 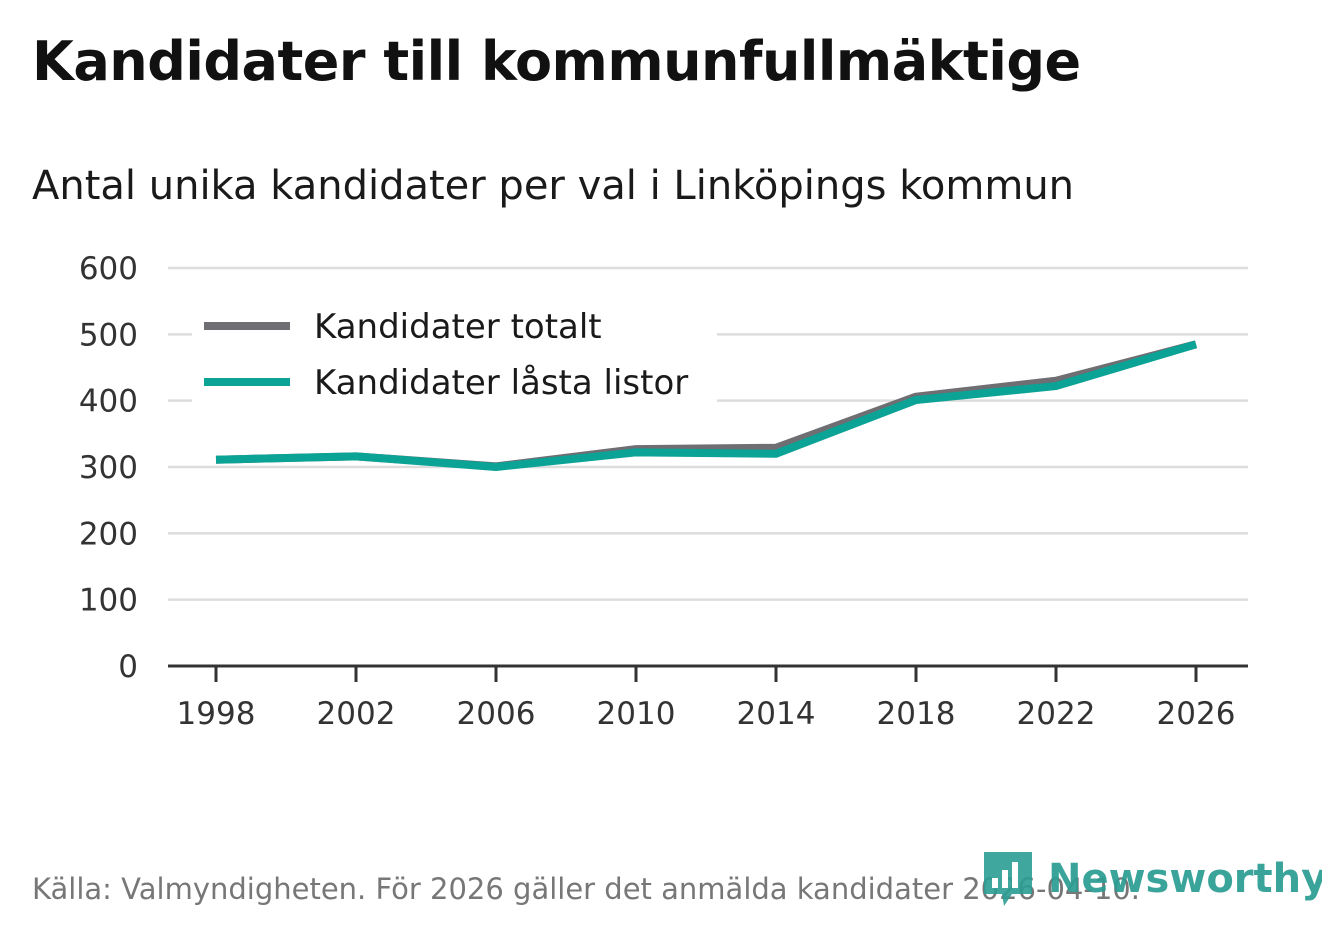 What do you see at coordinates (458, 327) in the screenshot?
I see `legend-label-1: Kandidater totalt` at bounding box center [458, 327].